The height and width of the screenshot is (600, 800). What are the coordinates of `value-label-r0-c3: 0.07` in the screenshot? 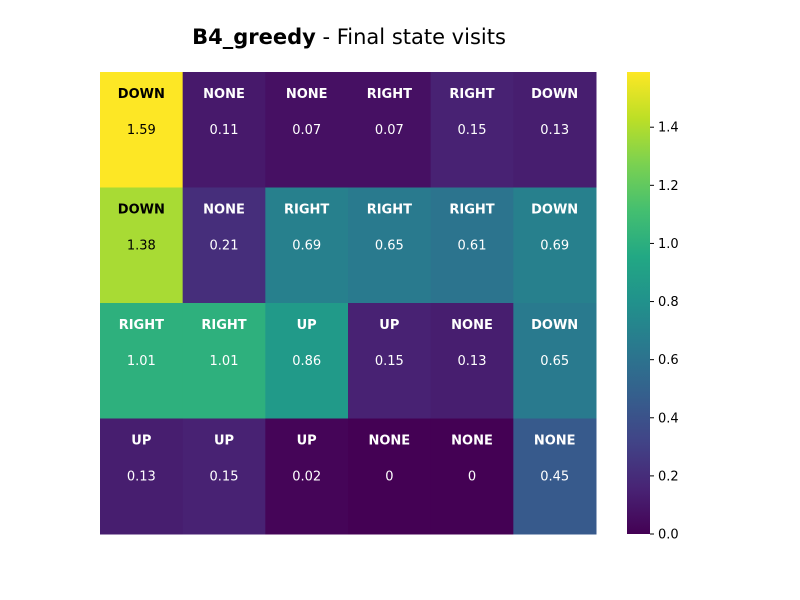 It's located at (389, 130).